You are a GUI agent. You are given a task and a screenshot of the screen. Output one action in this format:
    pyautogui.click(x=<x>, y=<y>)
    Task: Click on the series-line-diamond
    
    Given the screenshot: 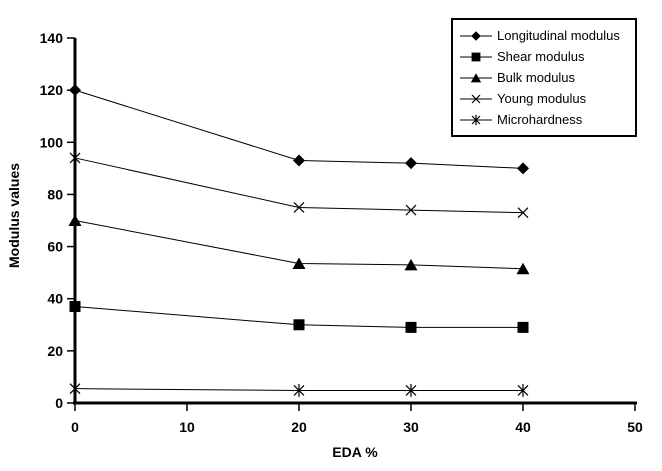 What is the action you would take?
    pyautogui.click(x=299, y=129)
    